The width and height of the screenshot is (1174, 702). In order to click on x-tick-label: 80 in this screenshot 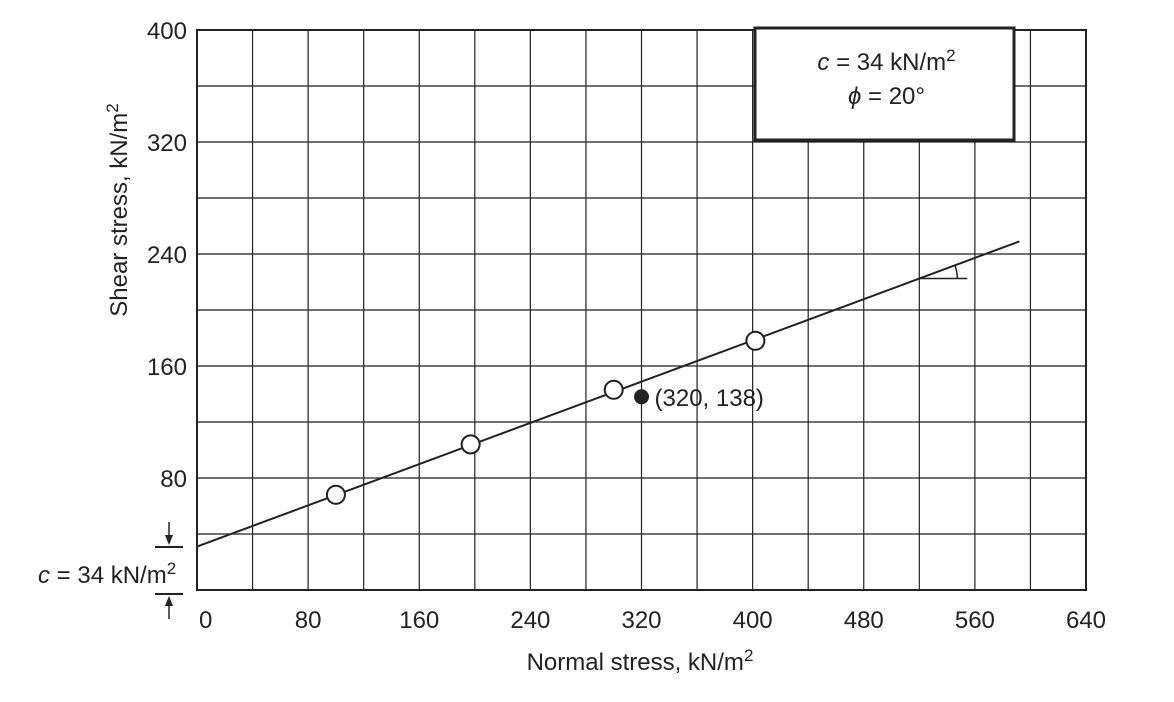, I will do `click(308, 620)`.